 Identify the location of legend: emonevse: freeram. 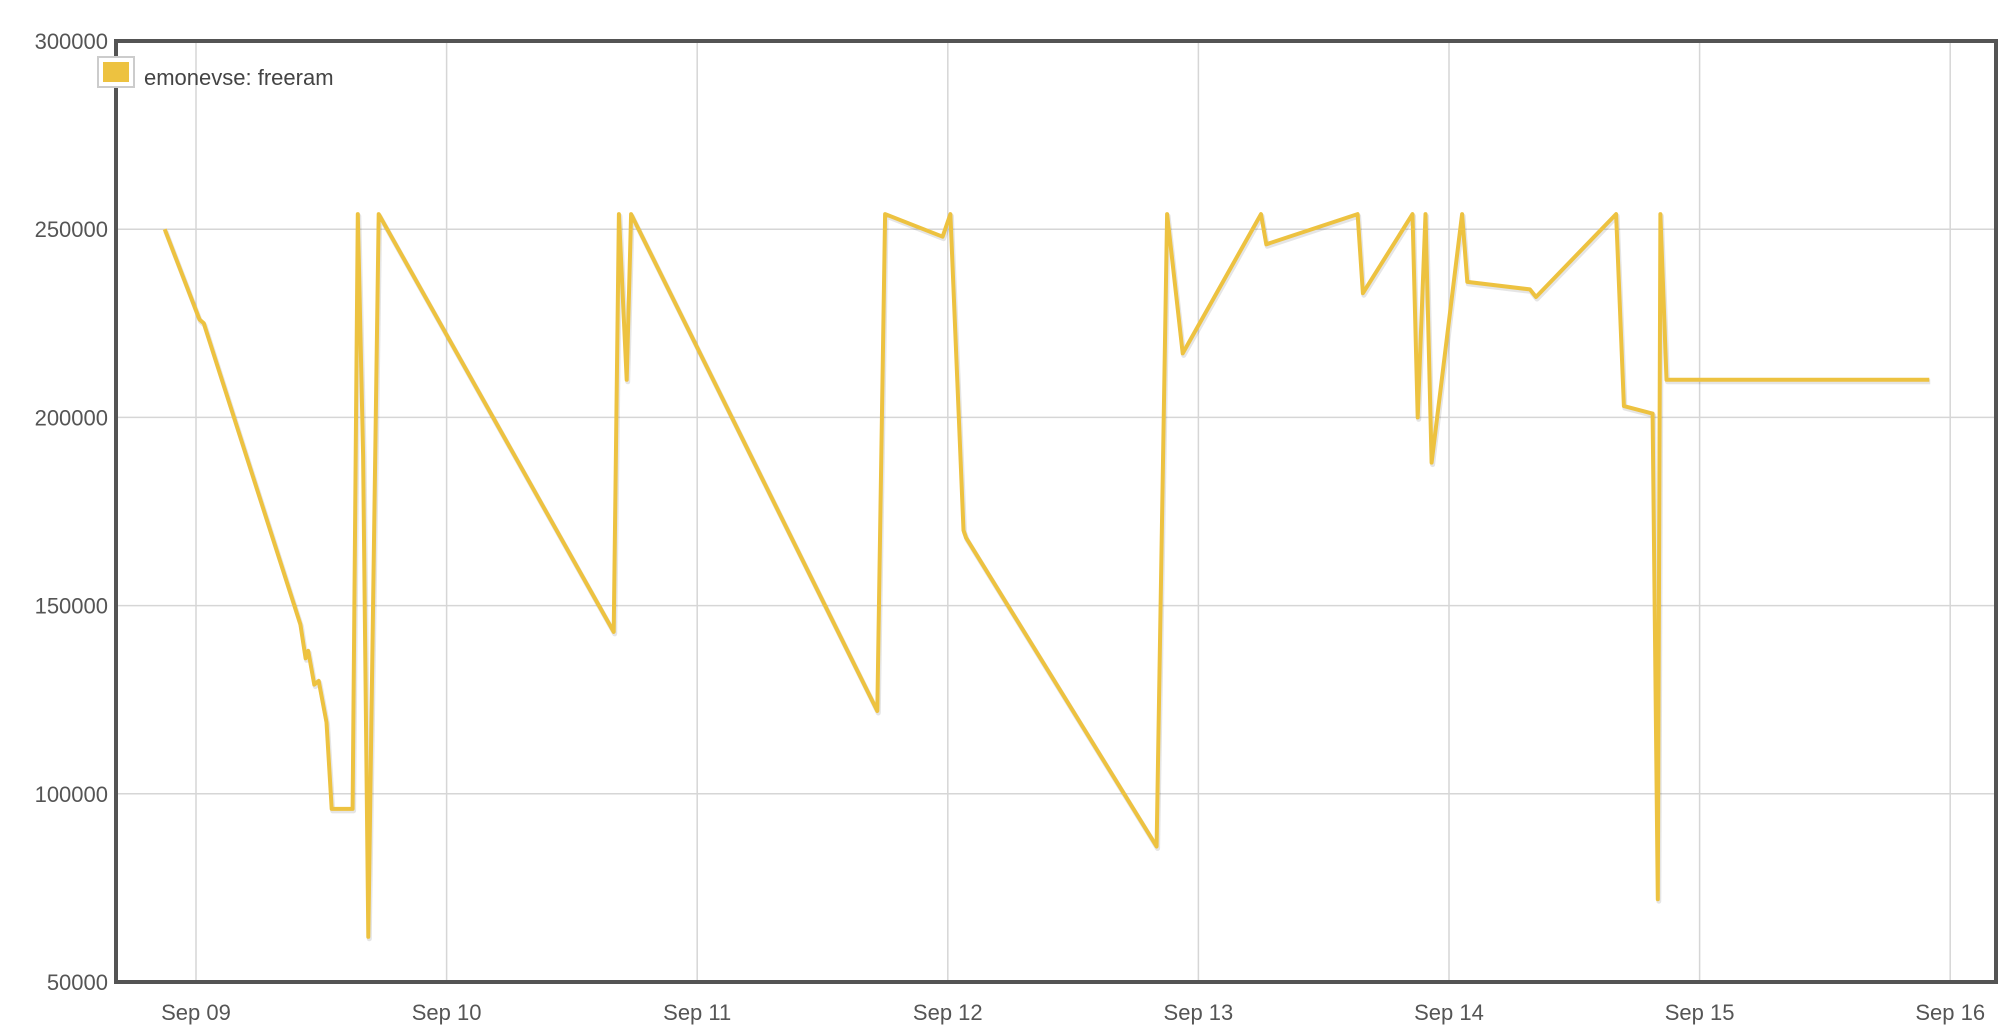
(215, 73).